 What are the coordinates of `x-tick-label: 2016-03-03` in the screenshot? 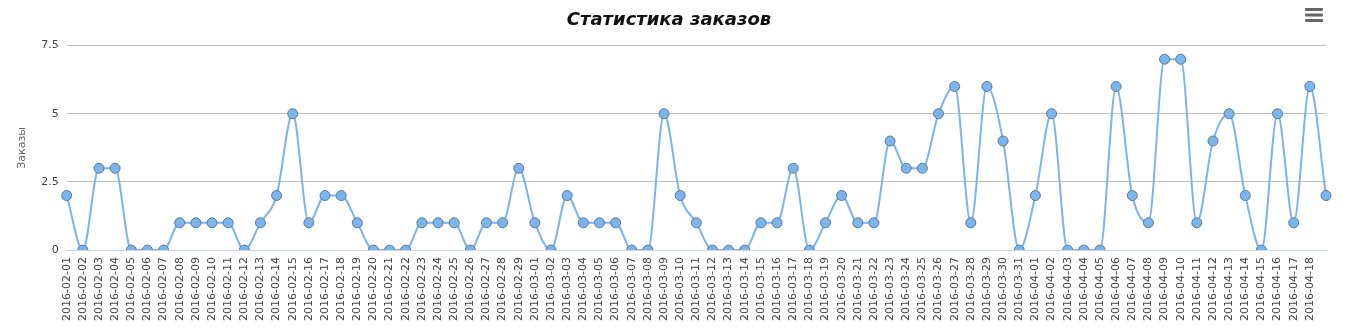 It's located at (567, 289).